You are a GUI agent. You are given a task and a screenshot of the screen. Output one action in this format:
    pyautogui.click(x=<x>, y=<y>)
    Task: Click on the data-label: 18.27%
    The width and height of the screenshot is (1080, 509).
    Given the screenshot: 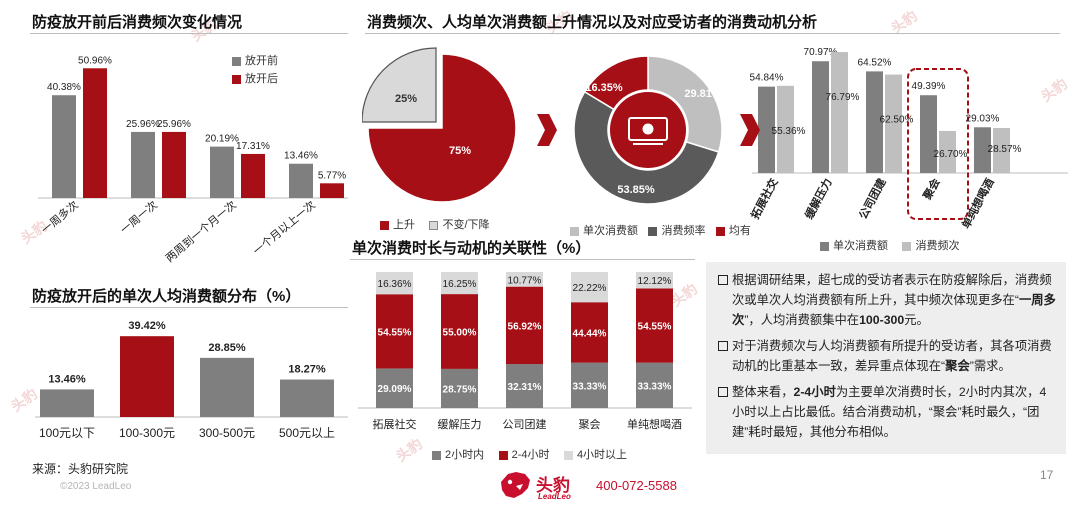 What is the action you would take?
    pyautogui.click(x=307, y=370)
    